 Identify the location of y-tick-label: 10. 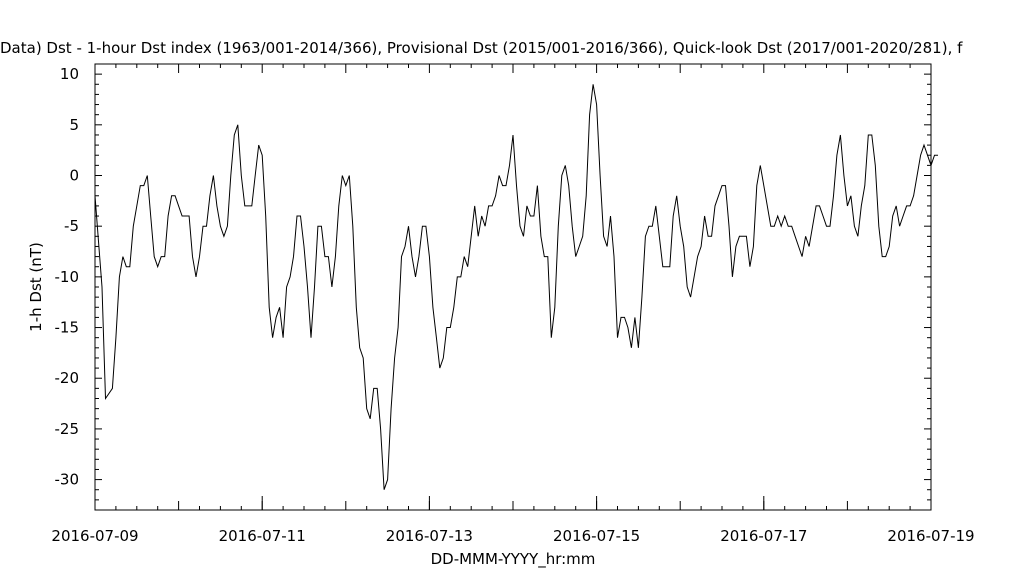
(69, 74).